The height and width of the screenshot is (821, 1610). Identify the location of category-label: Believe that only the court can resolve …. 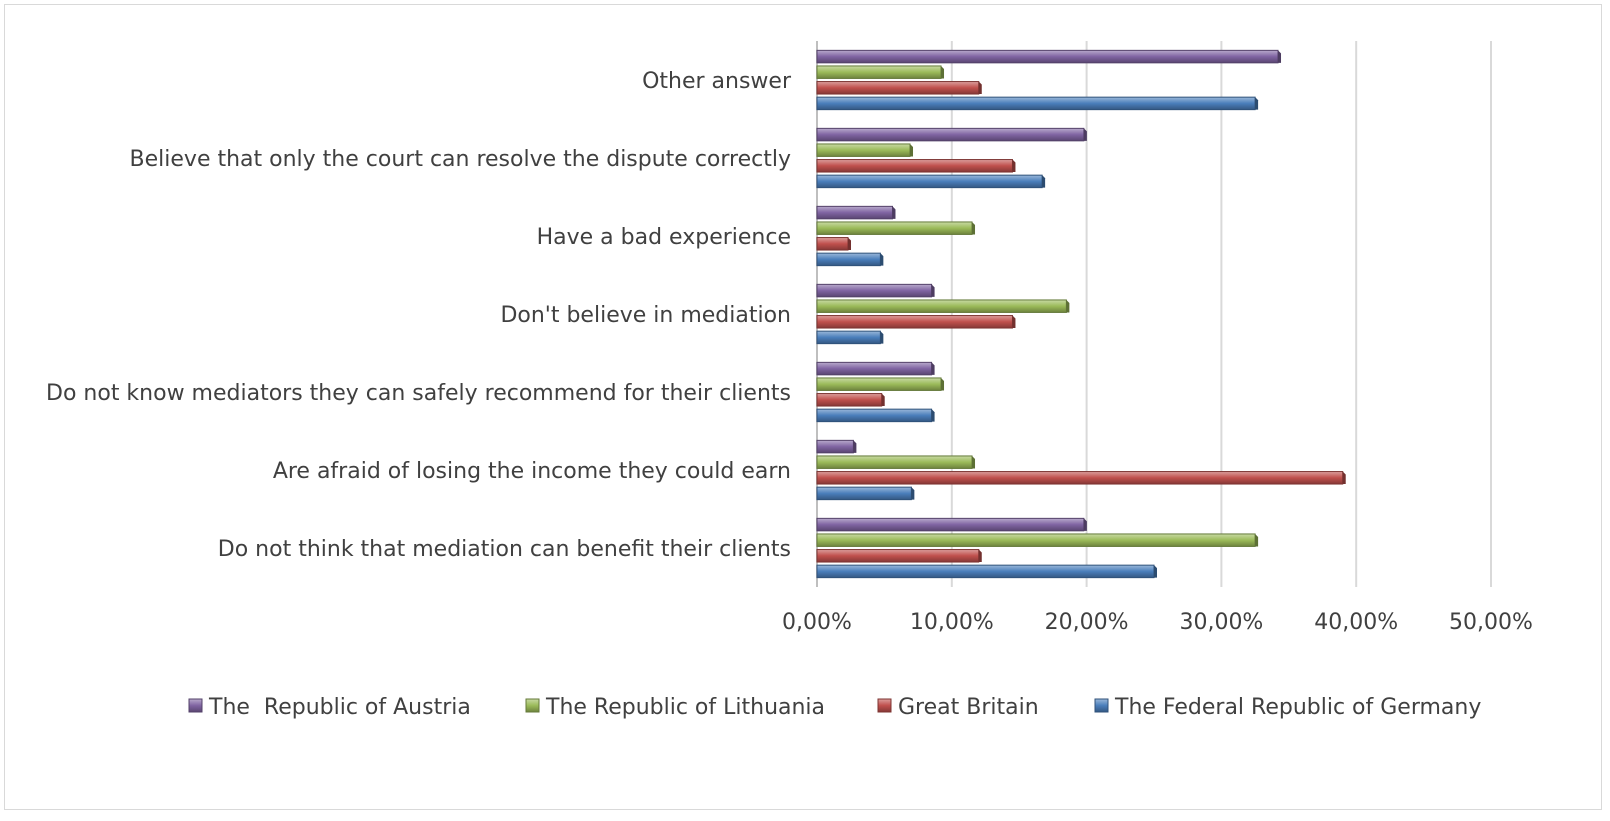
(460, 159).